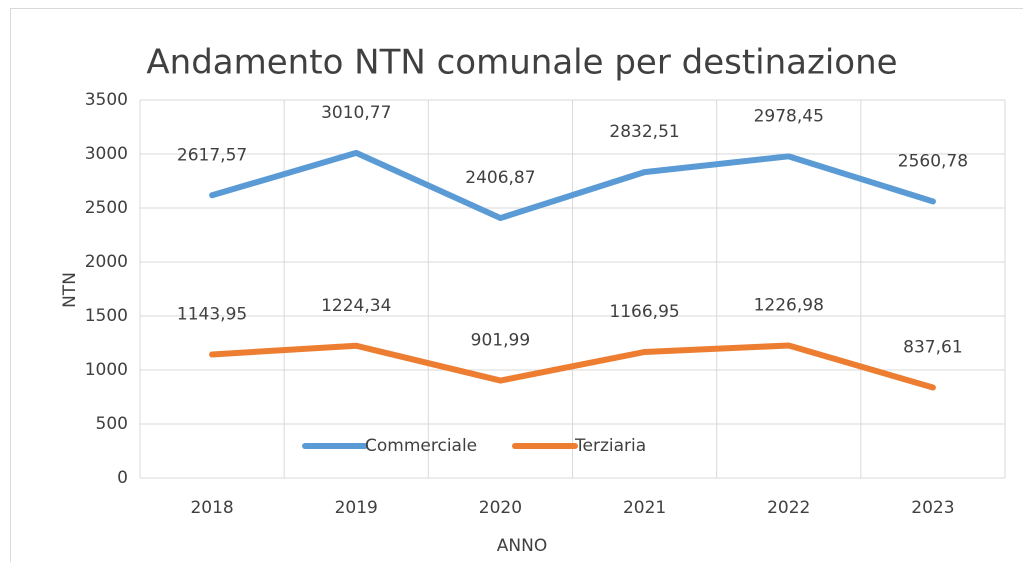  Describe the element at coordinates (500, 178) in the screenshot. I see `data-label: 2406,87` at that location.